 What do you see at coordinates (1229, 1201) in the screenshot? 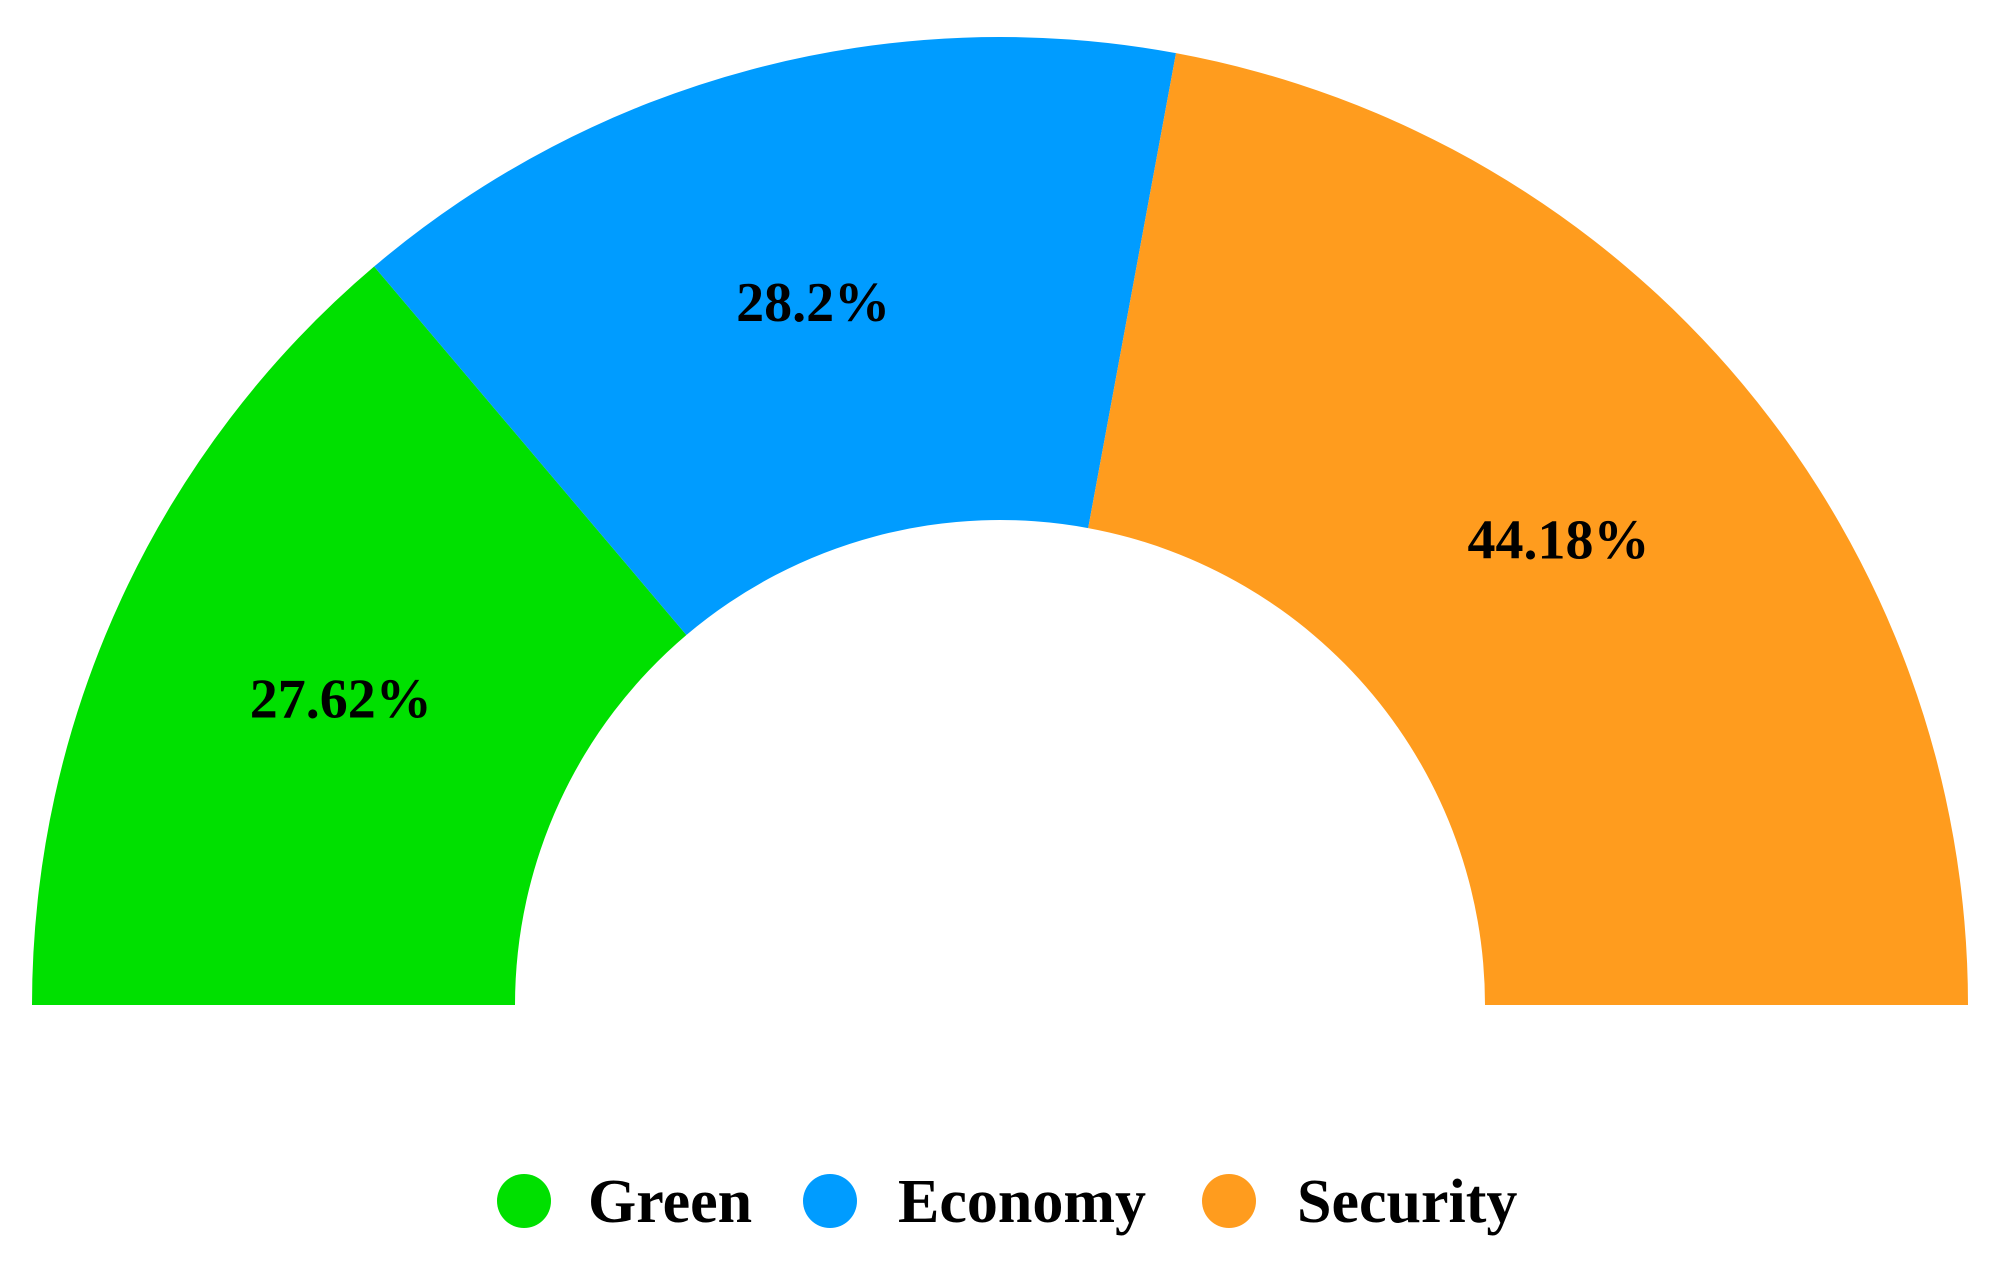
I see `legend-marker-security` at bounding box center [1229, 1201].